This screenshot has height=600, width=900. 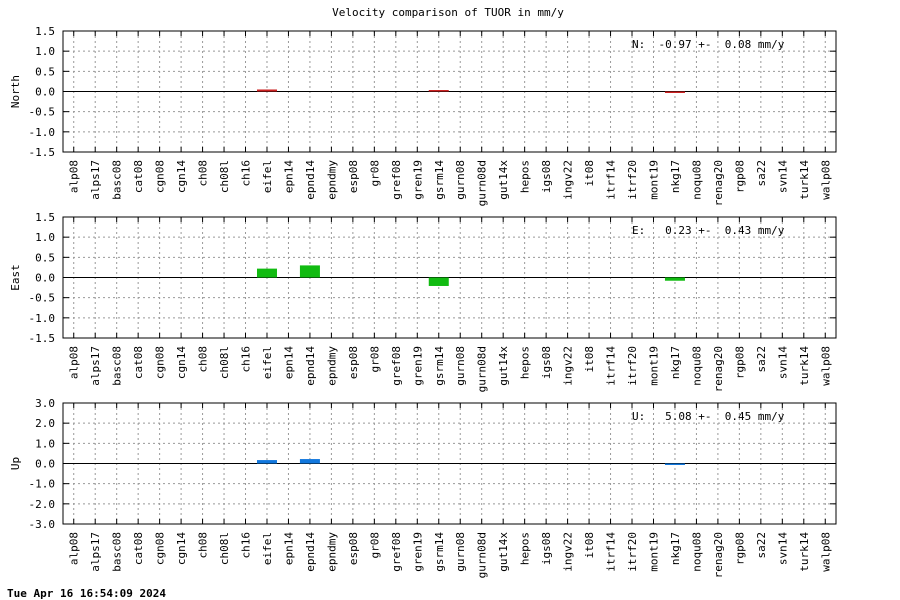 What do you see at coordinates (266, 273) in the screenshot?
I see `bar-east-eifel` at bounding box center [266, 273].